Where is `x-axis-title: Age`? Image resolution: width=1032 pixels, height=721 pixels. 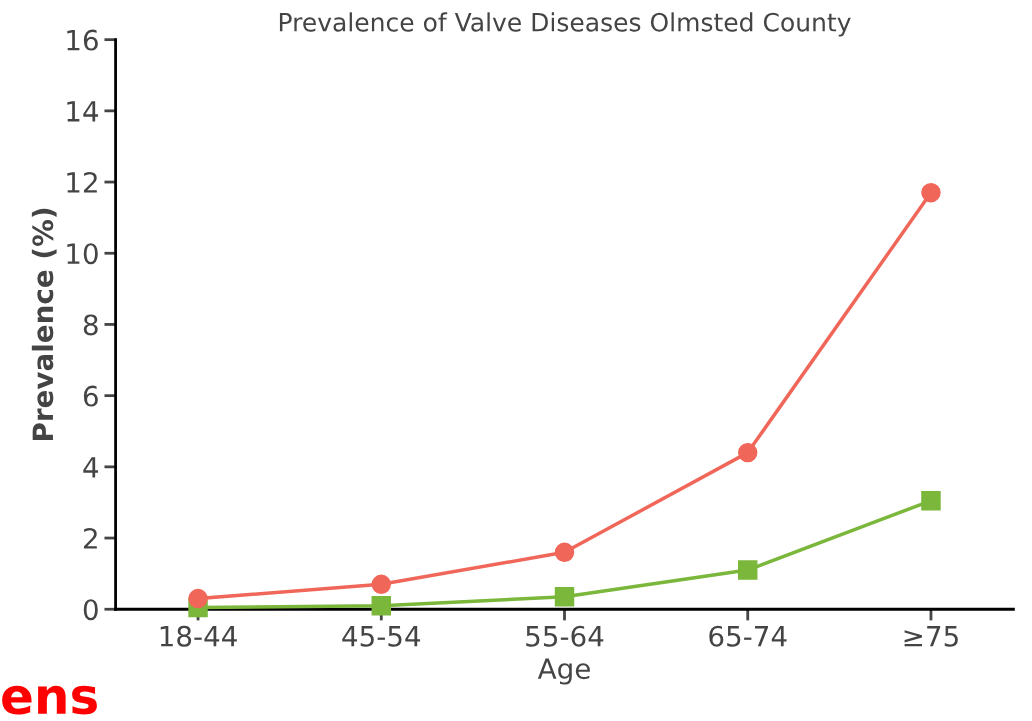 x-axis-title: Age is located at coordinates (563, 671).